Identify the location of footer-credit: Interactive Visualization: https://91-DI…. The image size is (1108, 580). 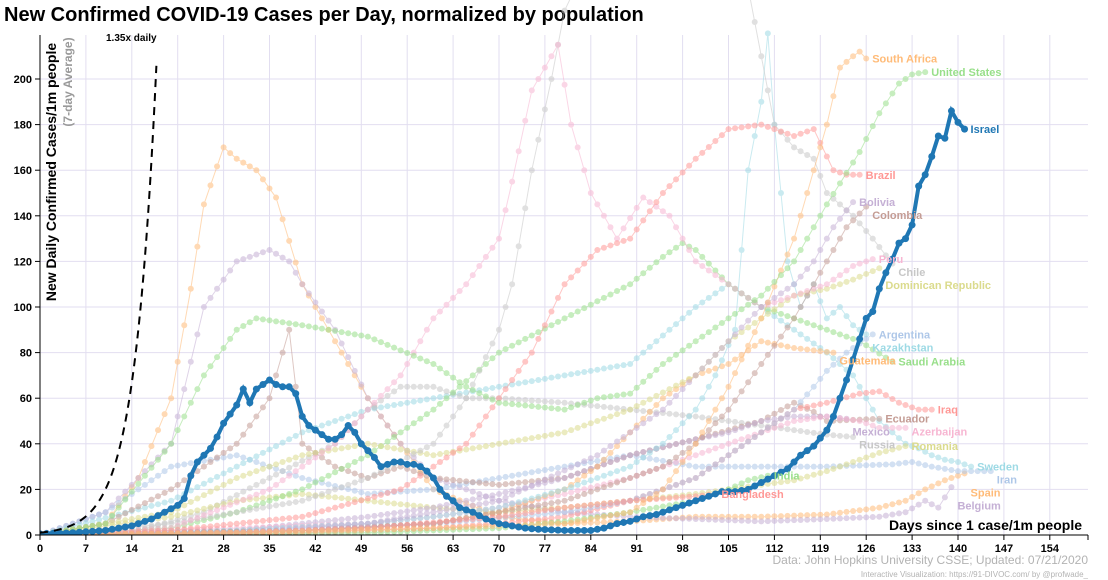
(975, 574).